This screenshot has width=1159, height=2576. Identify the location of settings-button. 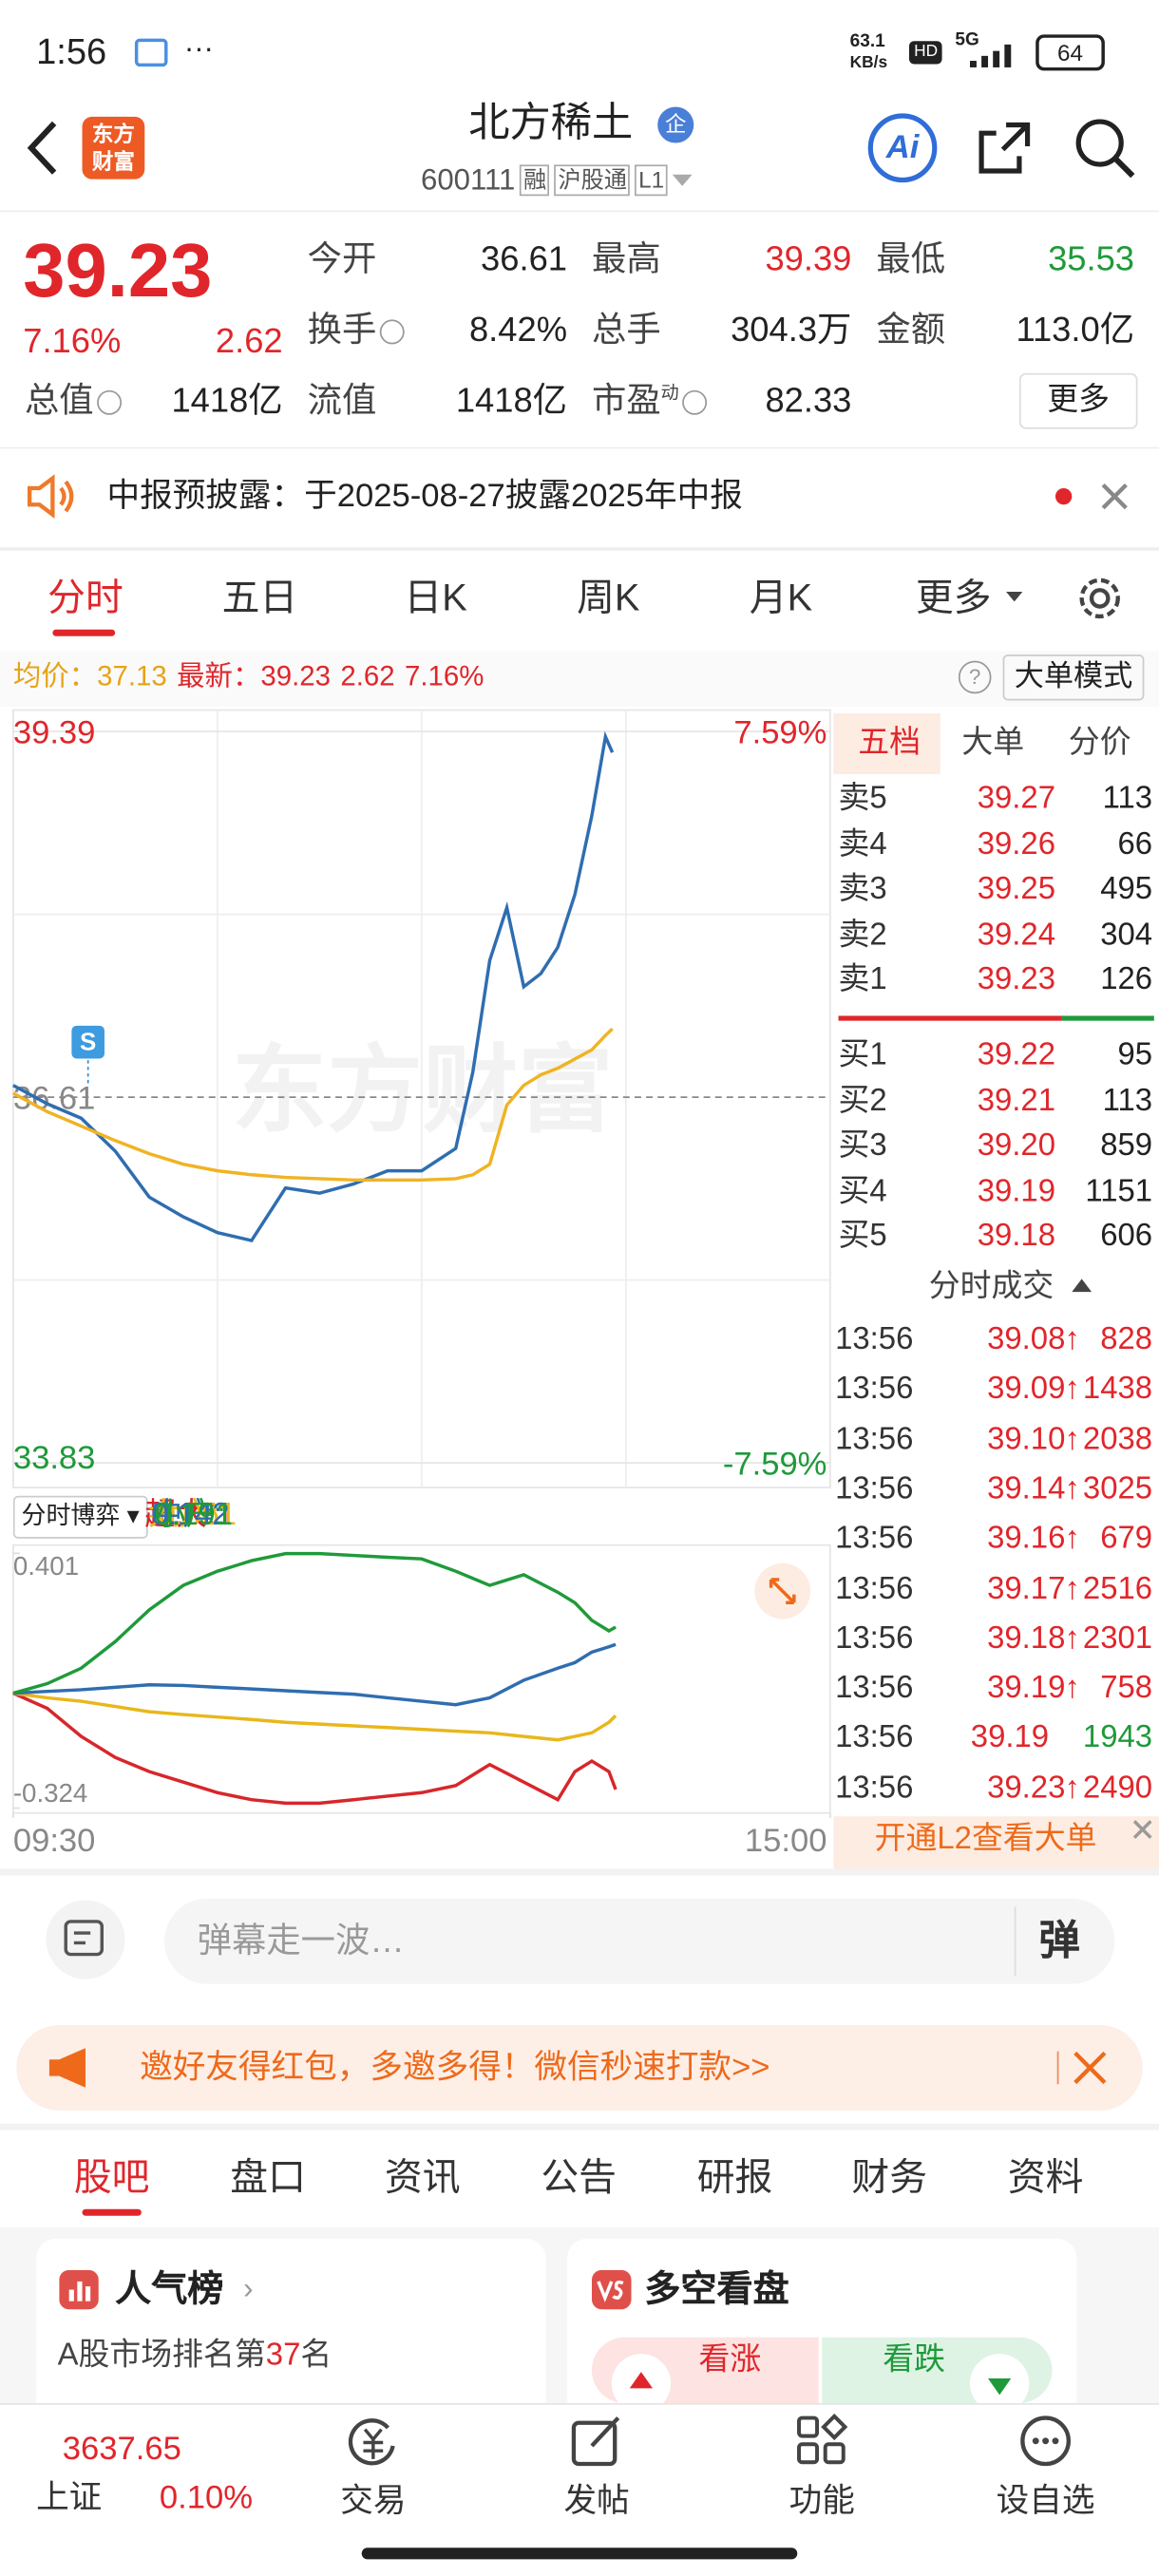
(1100, 598).